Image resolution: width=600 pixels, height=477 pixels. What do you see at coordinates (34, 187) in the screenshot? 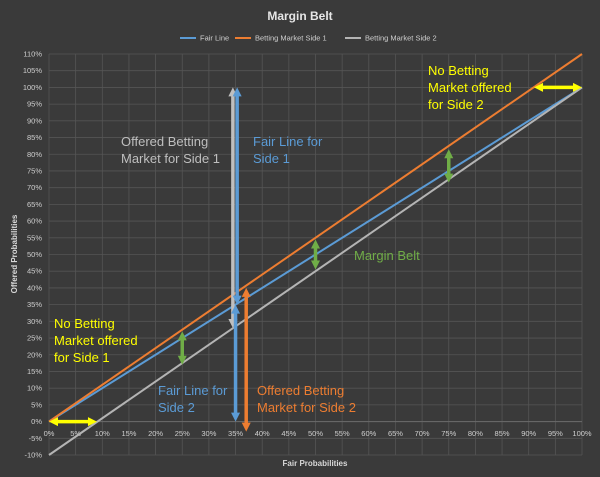
I see `y-tick-label: 70%` at bounding box center [34, 187].